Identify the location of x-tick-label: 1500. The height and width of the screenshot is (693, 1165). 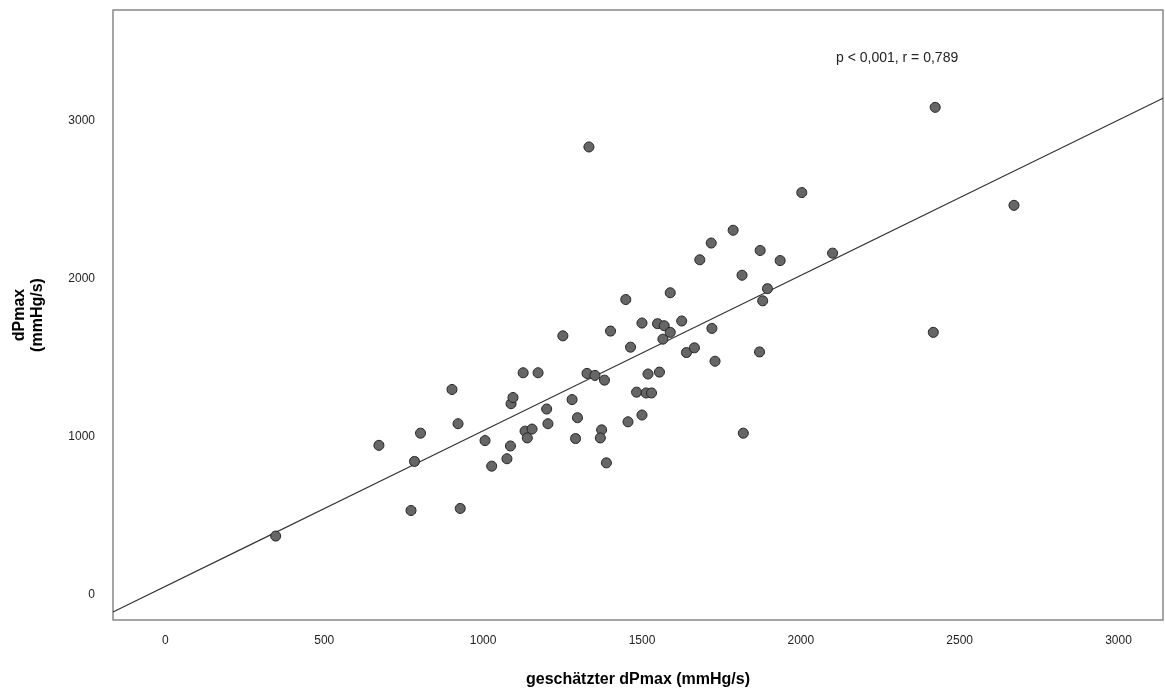
(642, 640).